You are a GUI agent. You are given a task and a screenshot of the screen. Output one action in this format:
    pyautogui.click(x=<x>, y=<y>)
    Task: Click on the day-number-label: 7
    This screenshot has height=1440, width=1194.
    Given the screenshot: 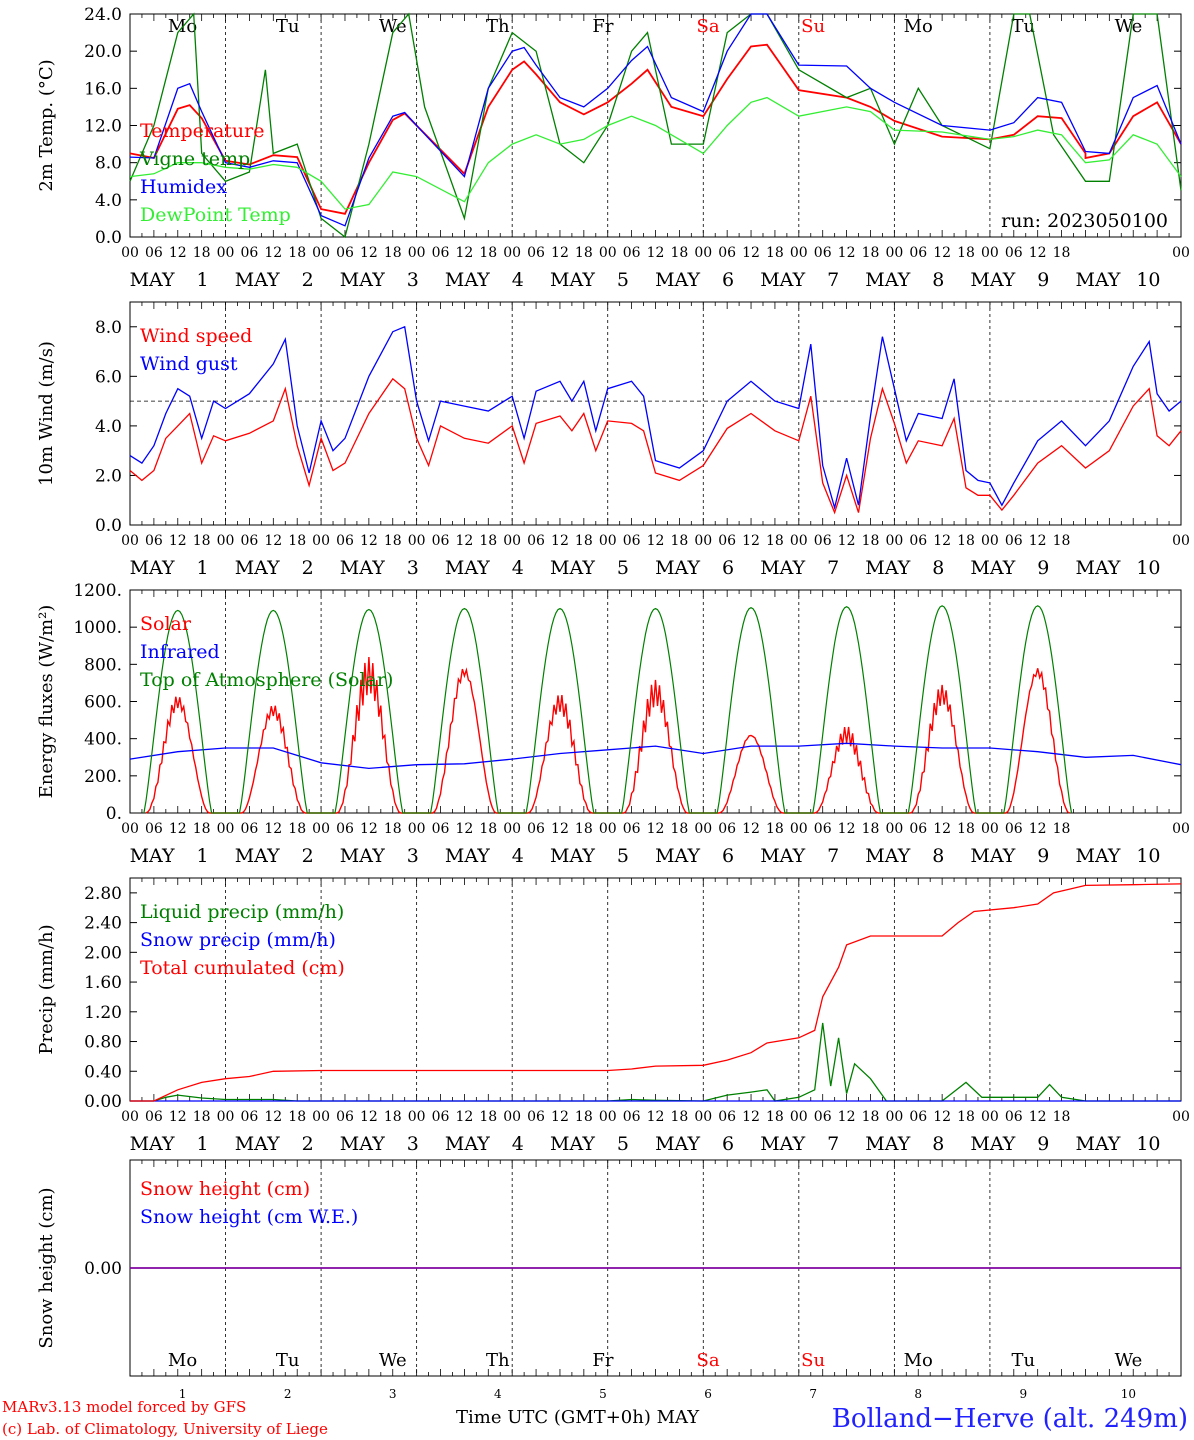 What is the action you would take?
    pyautogui.click(x=833, y=280)
    